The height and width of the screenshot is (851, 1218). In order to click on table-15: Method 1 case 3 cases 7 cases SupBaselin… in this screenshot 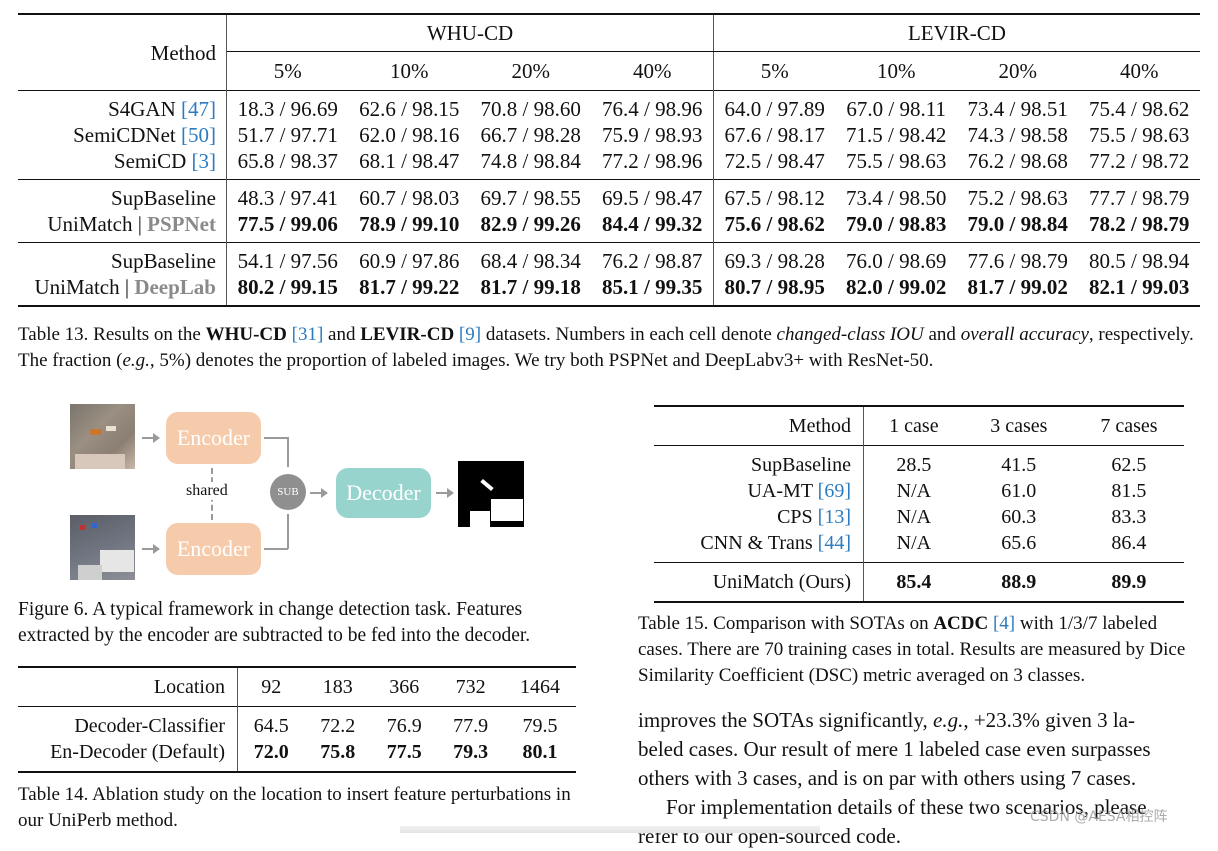, I will do `click(919, 504)`.